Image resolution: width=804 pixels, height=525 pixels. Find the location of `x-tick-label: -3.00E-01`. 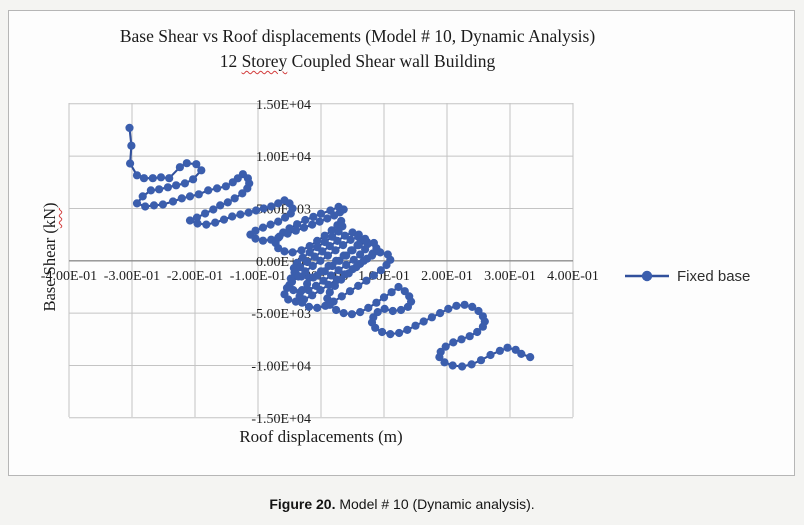

x-tick-label: -3.00E-01 is located at coordinates (132, 276).